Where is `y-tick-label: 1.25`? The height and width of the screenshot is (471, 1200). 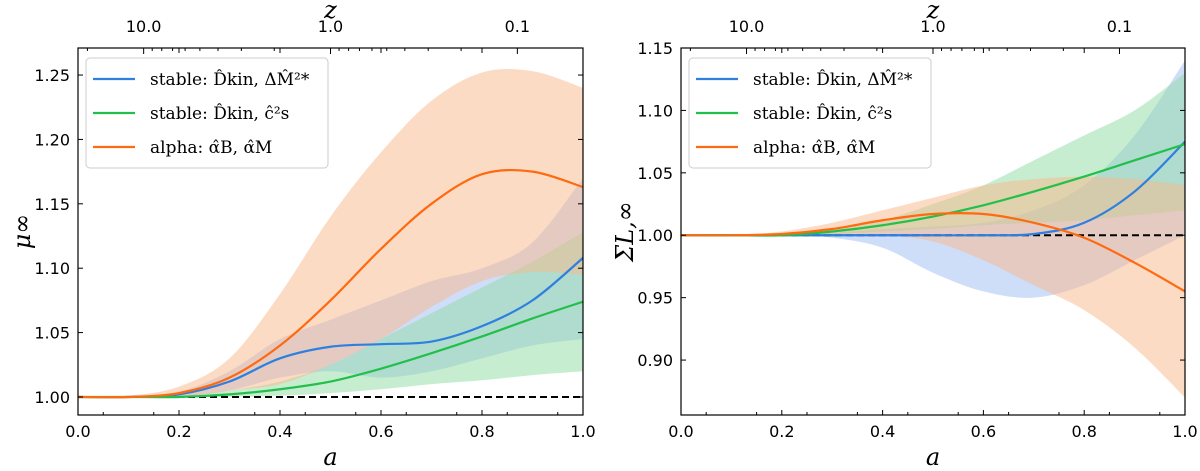
y-tick-label: 1.25 is located at coordinates (52, 75).